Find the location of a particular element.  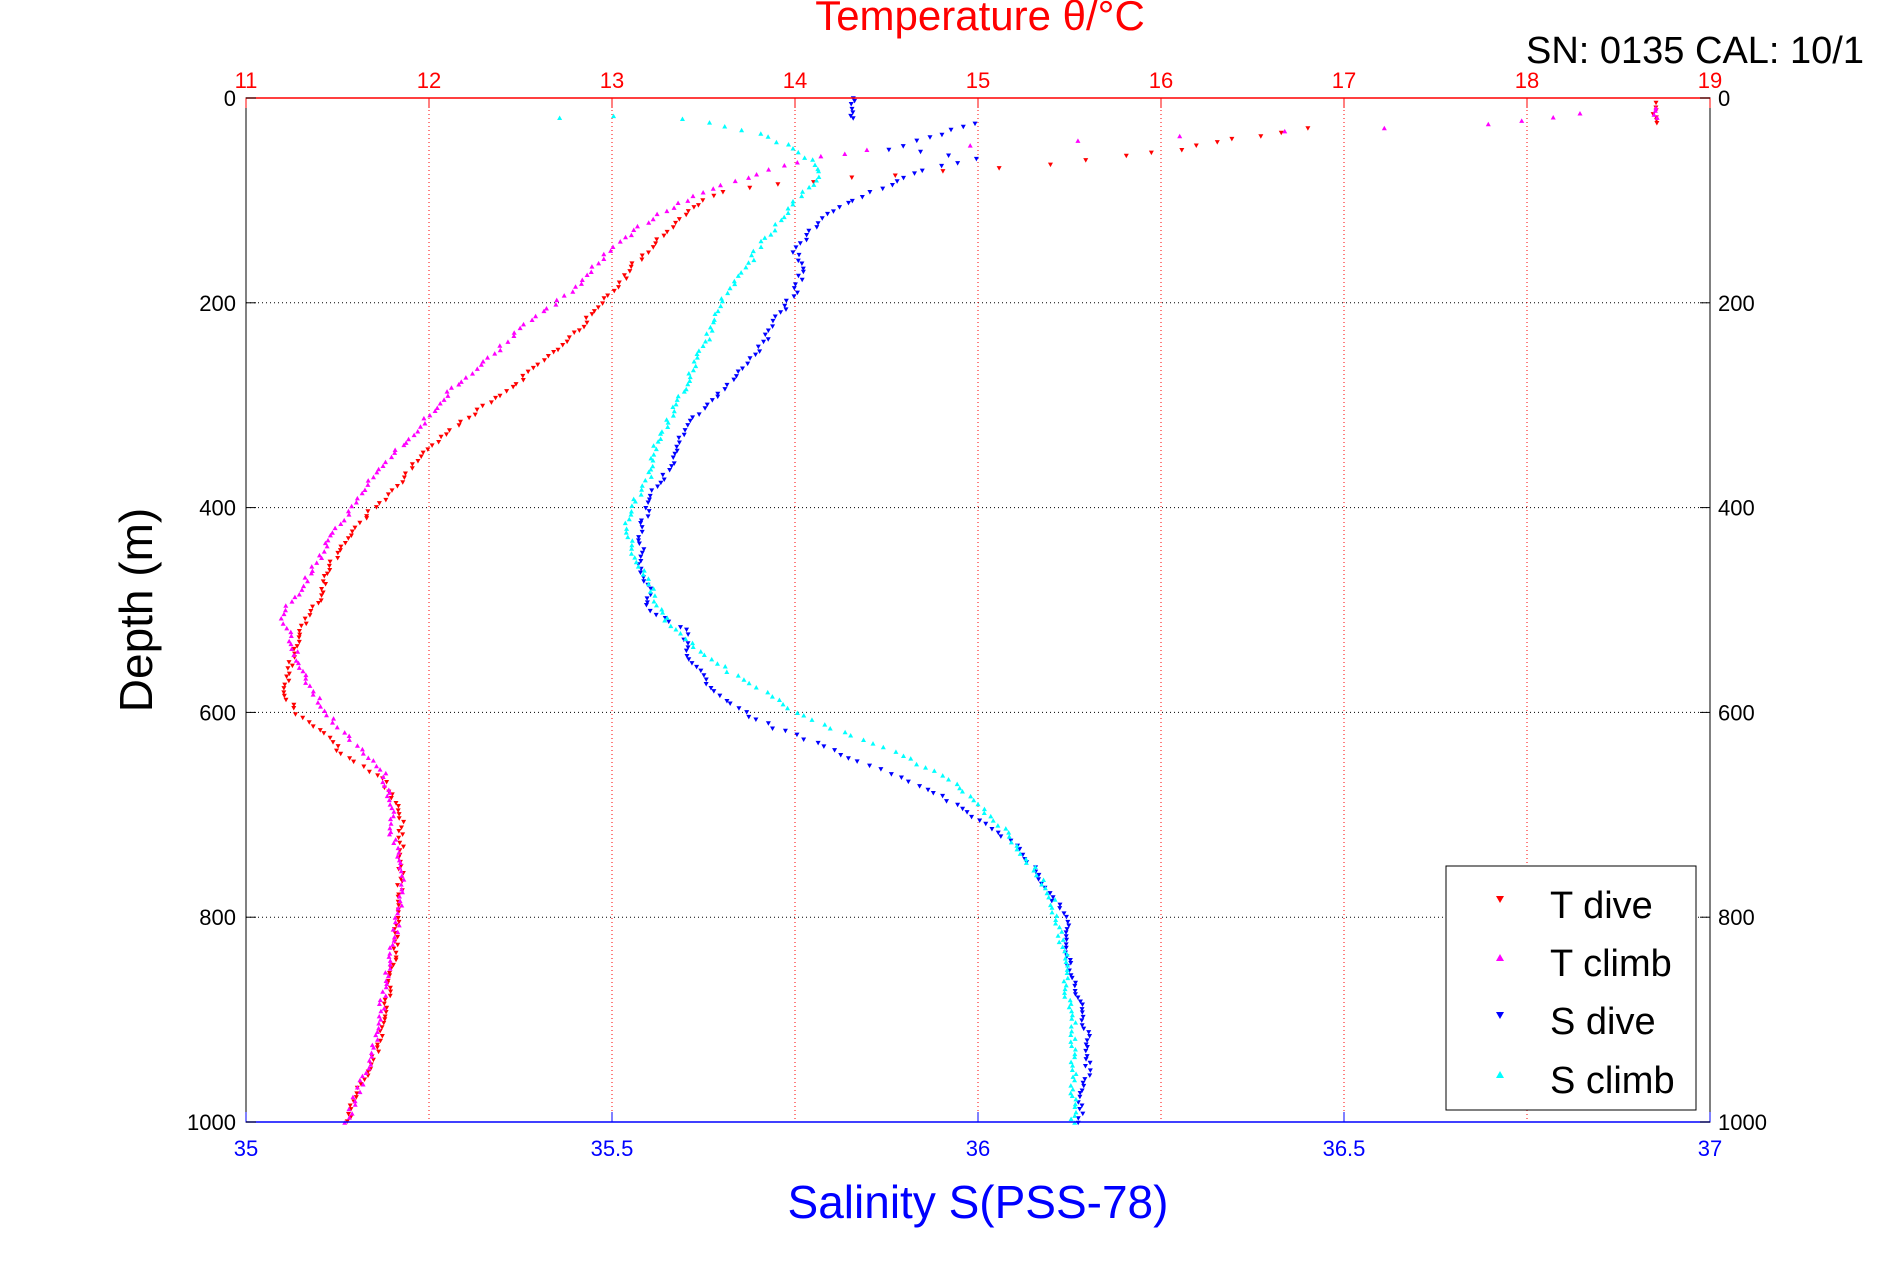

legend: T dive T climb S dive S climb is located at coordinates (1571, 988).